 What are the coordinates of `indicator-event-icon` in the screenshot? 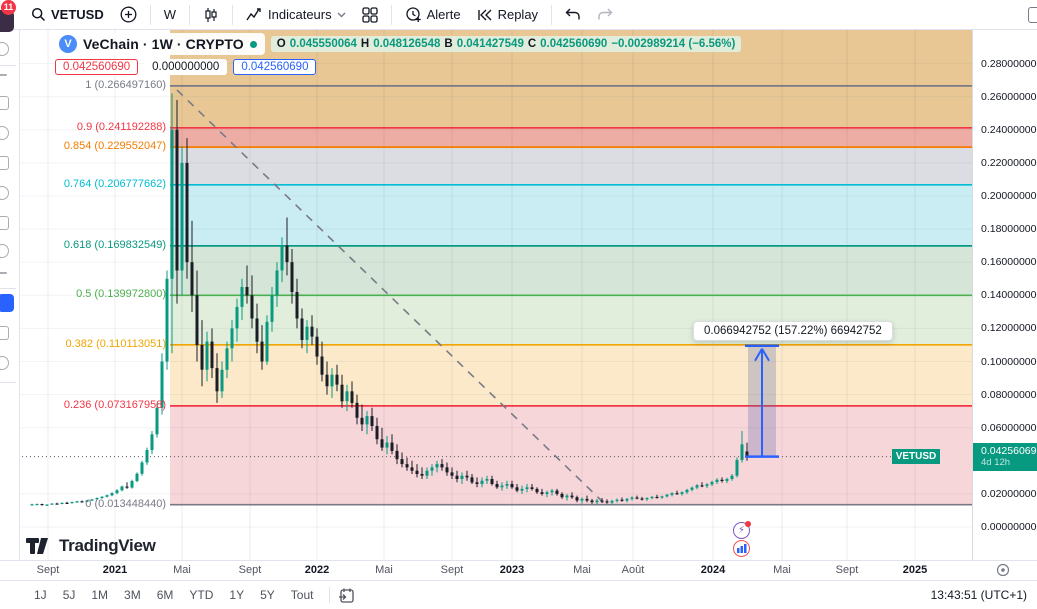 It's located at (741, 548).